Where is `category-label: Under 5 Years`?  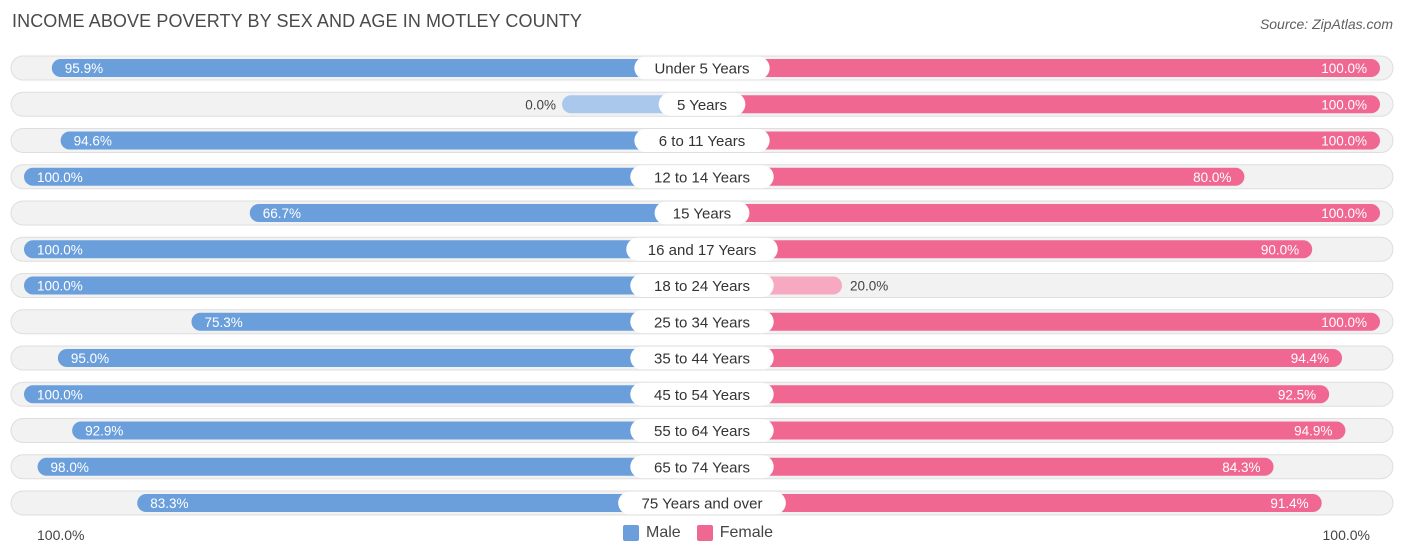 category-label: Under 5 Years is located at coordinates (701, 69).